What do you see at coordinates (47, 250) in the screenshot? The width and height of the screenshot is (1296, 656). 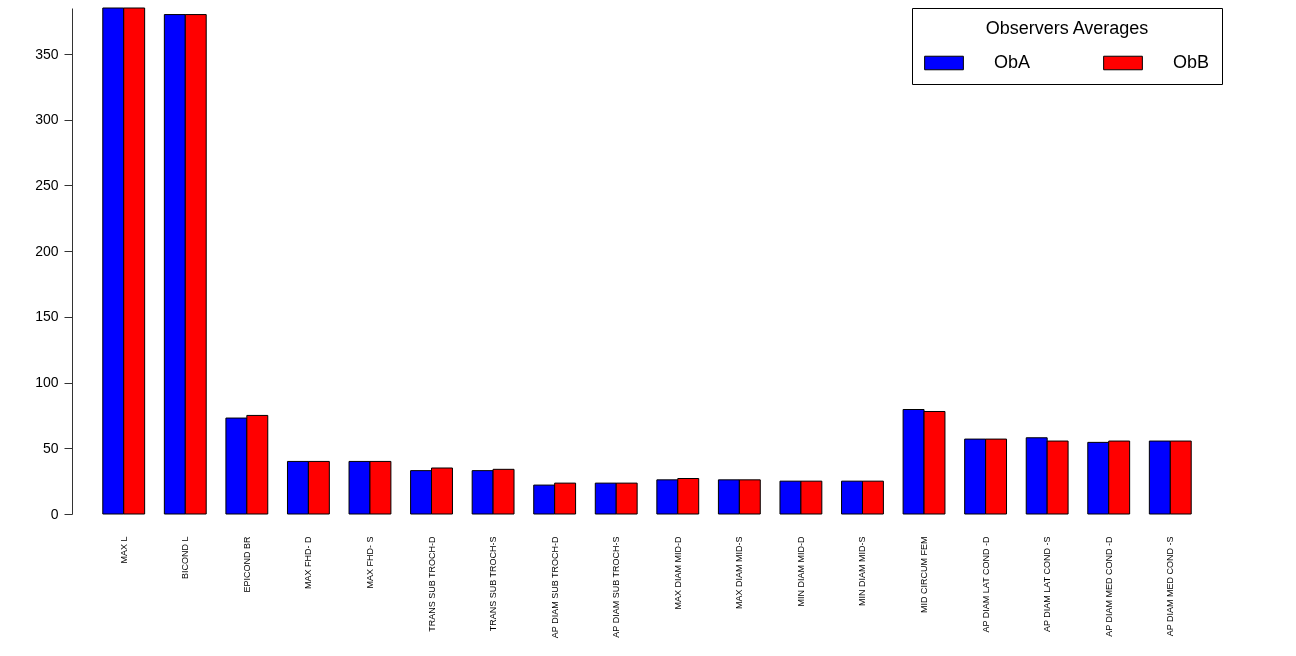 I see `y-tick-label: 200` at bounding box center [47, 250].